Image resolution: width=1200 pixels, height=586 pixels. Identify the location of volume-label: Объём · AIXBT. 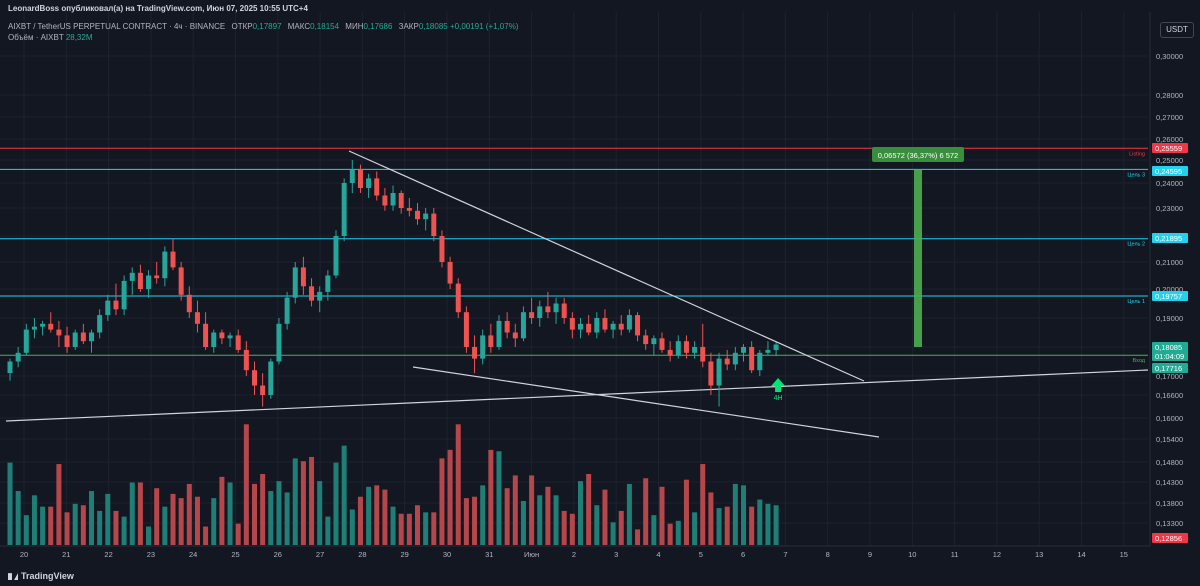
(36, 37).